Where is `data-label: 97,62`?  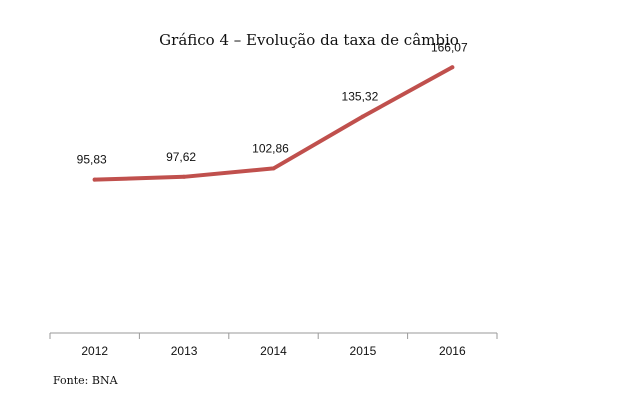
data-label: 97,62 is located at coordinates (181, 157).